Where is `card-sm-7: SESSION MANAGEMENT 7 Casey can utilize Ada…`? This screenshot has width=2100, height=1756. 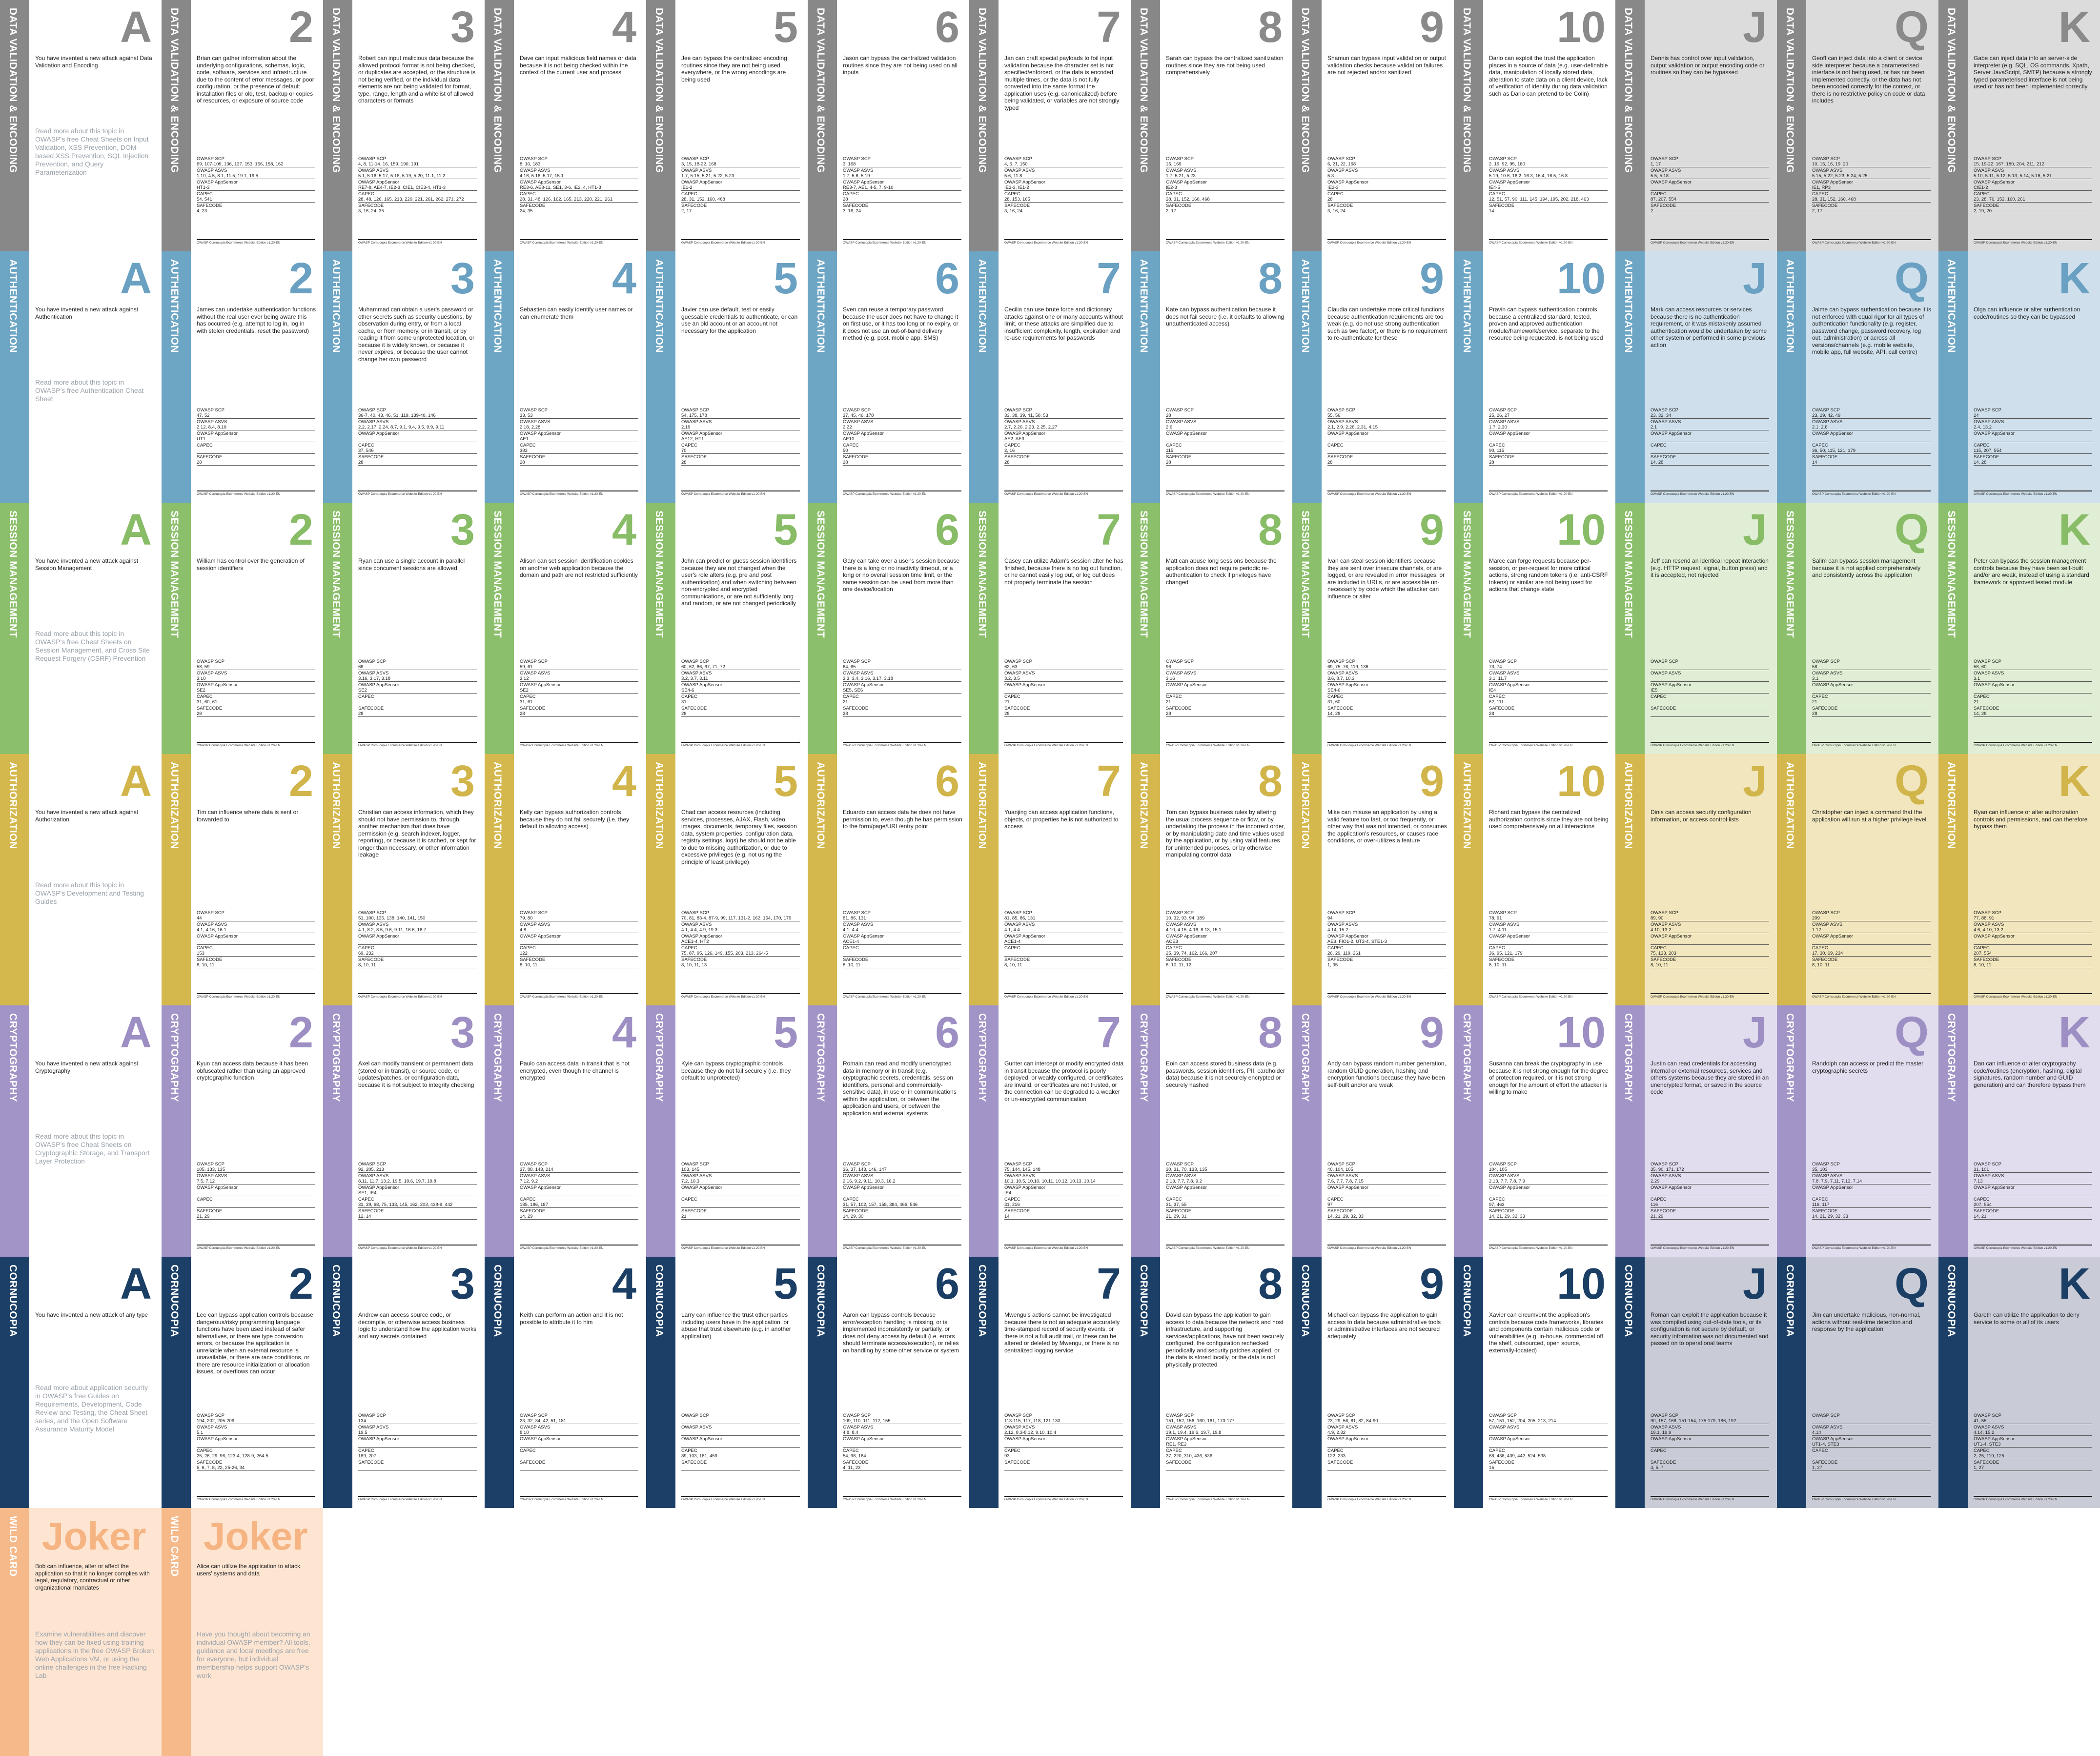
card-sm-7: SESSION MANAGEMENT 7 Casey can utilize Ada… is located at coordinates (1050, 628).